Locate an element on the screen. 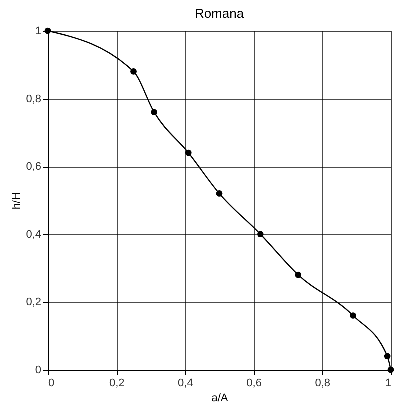 The height and width of the screenshot is (411, 403). x-tick-label: 0 is located at coordinates (51, 384).